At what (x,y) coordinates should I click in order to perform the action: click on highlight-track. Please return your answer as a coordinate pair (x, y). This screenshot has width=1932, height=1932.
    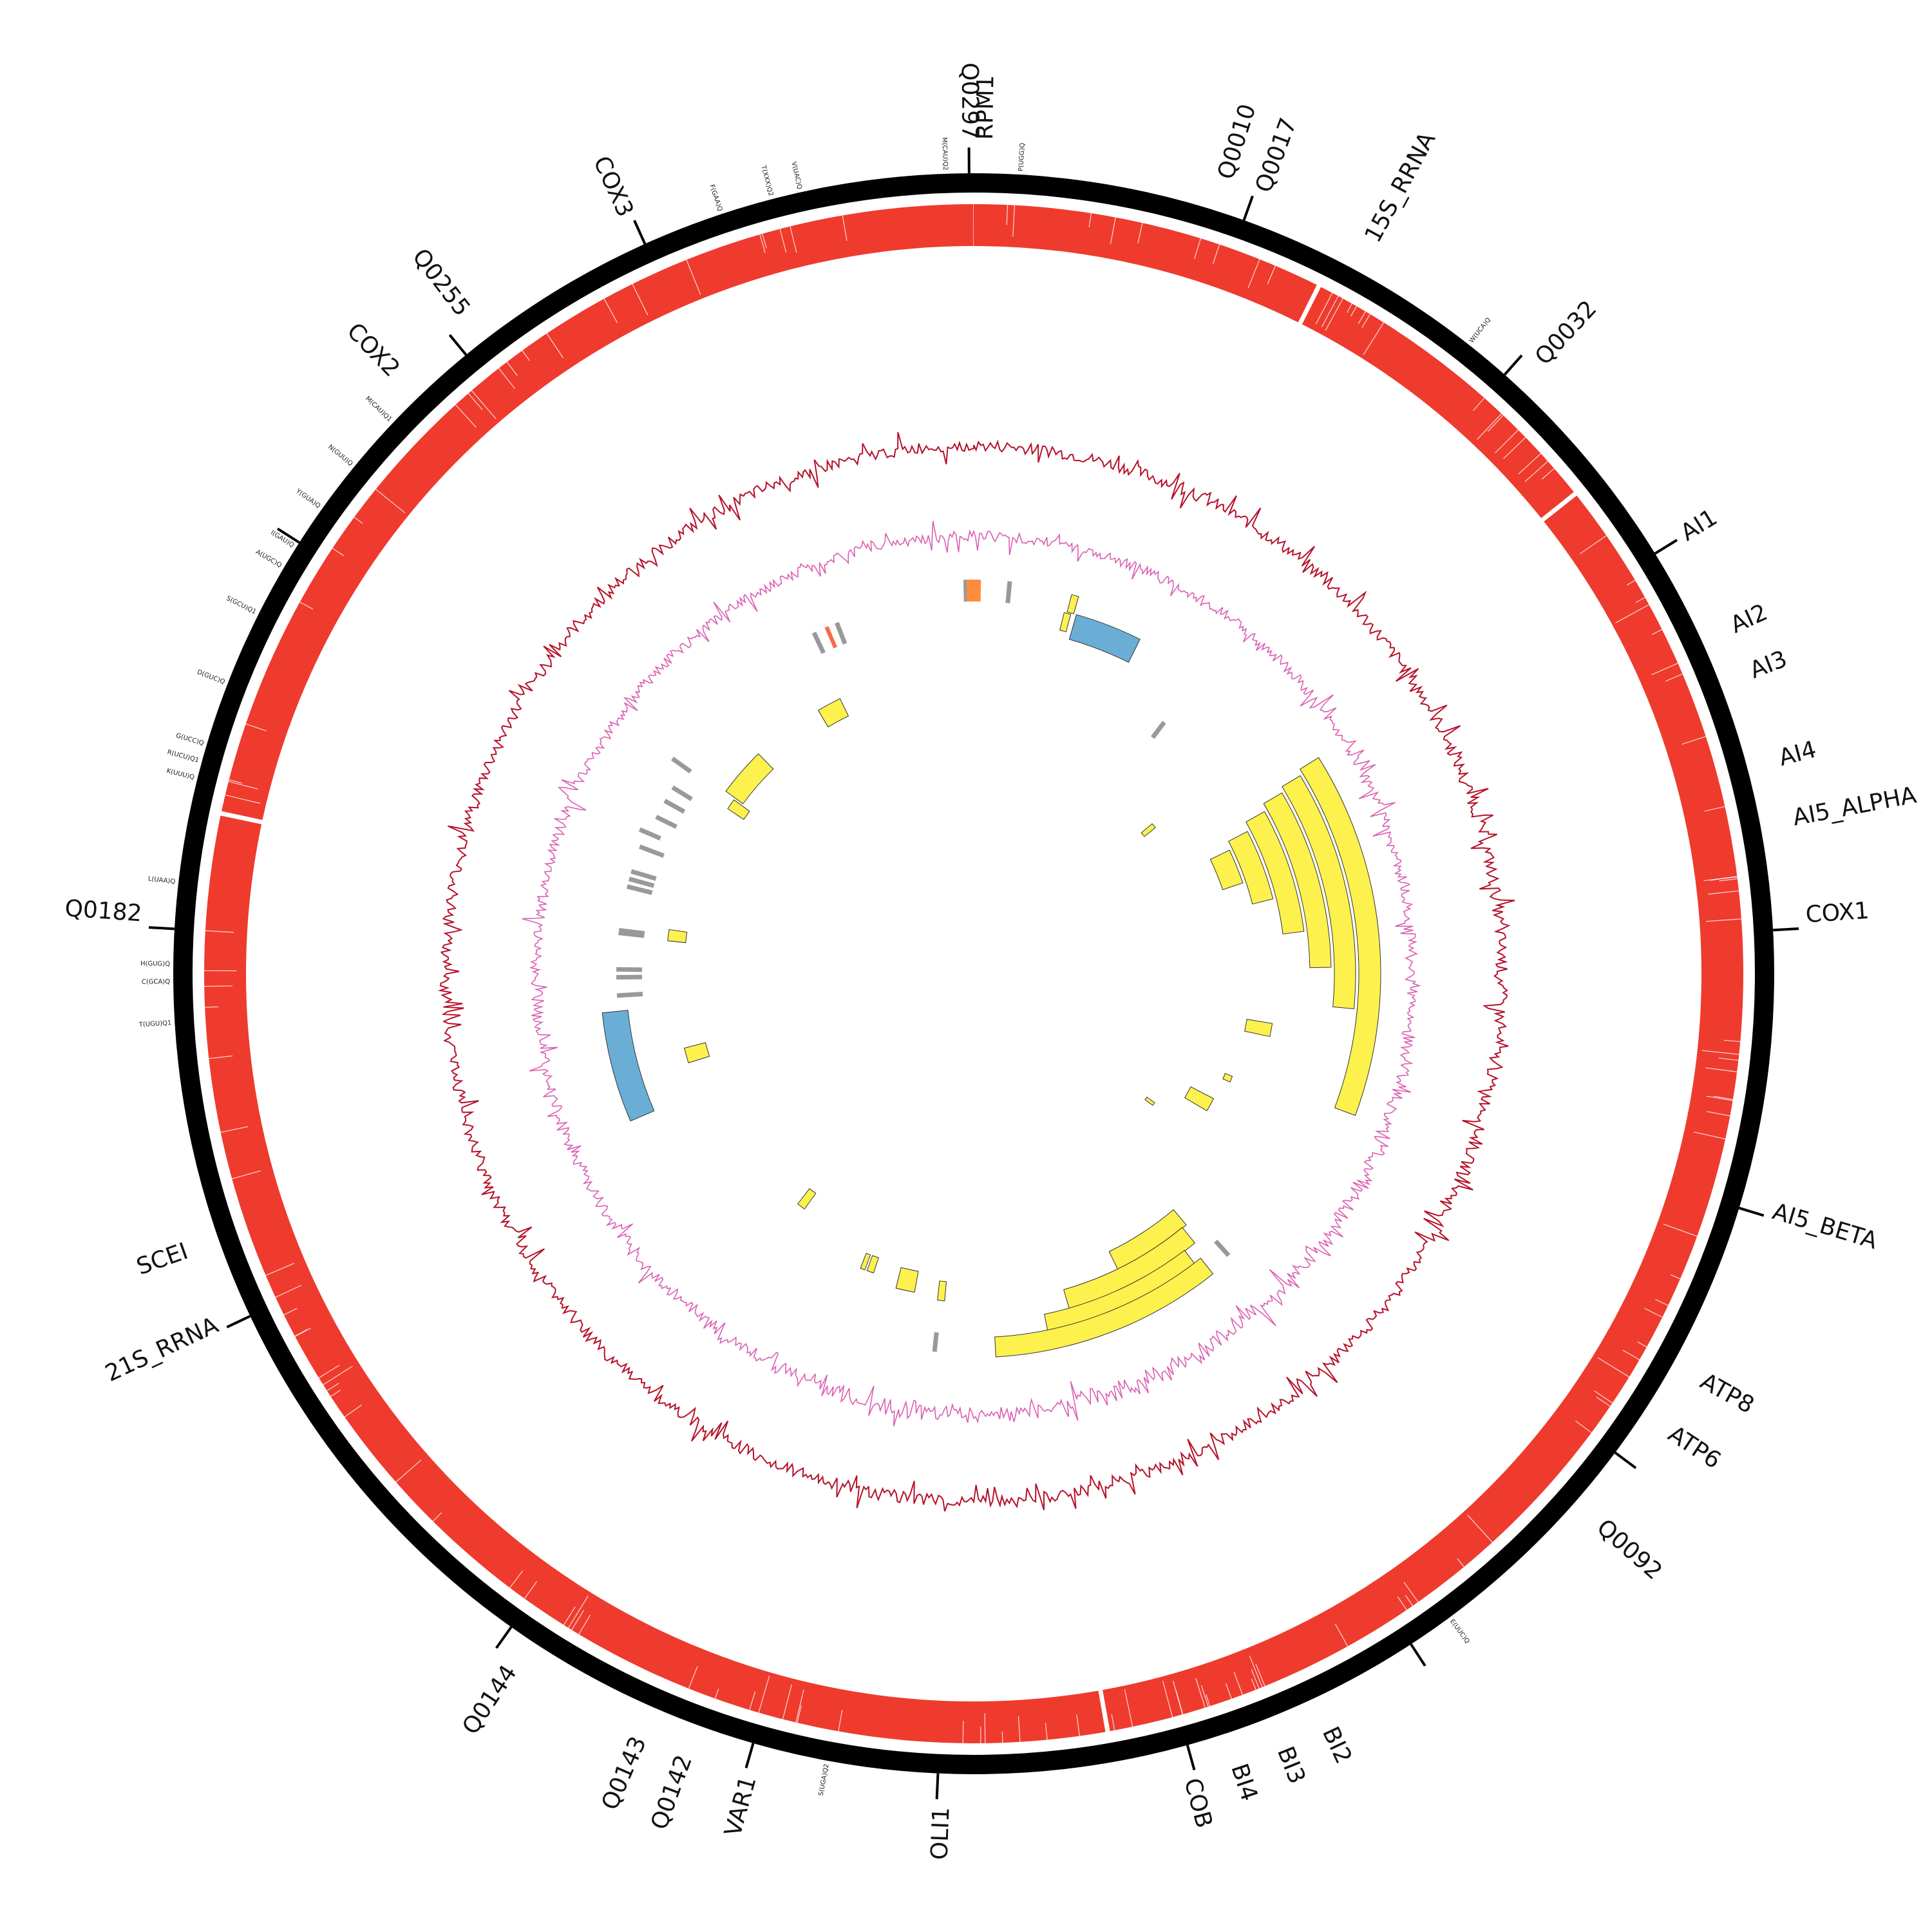
    Looking at the image, I should click on (903, 614).